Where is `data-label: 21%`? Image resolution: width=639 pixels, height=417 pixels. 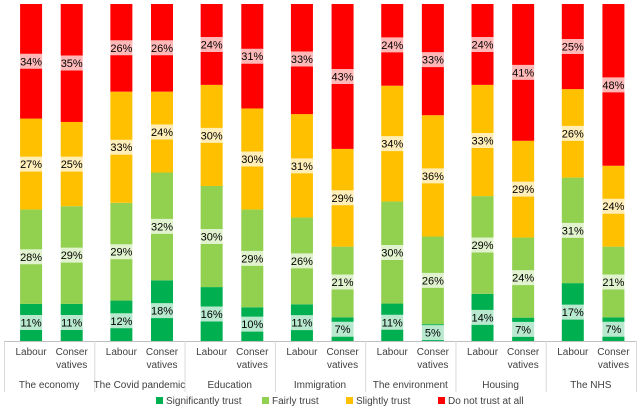
data-label: 21% is located at coordinates (613, 283).